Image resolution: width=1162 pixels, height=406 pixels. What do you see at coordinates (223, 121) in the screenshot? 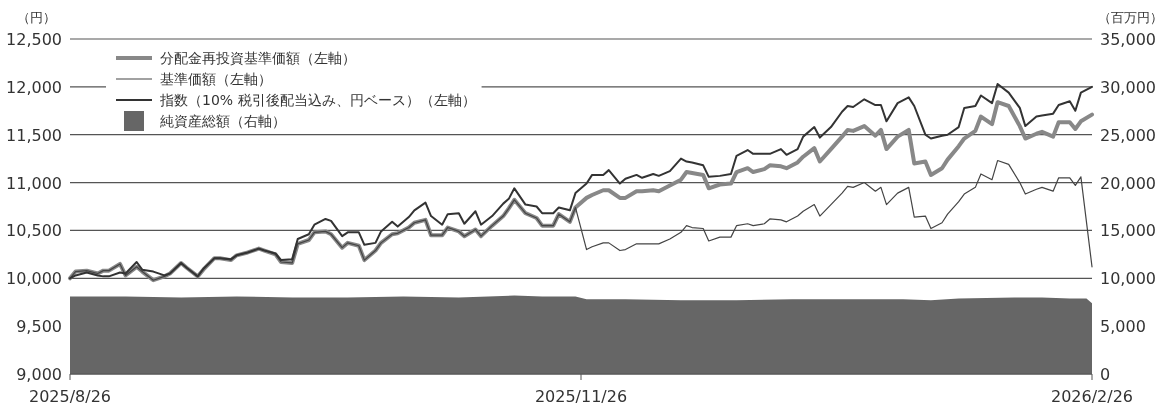
I see `legend-label: 純資産総額（右軸）` at bounding box center [223, 121].